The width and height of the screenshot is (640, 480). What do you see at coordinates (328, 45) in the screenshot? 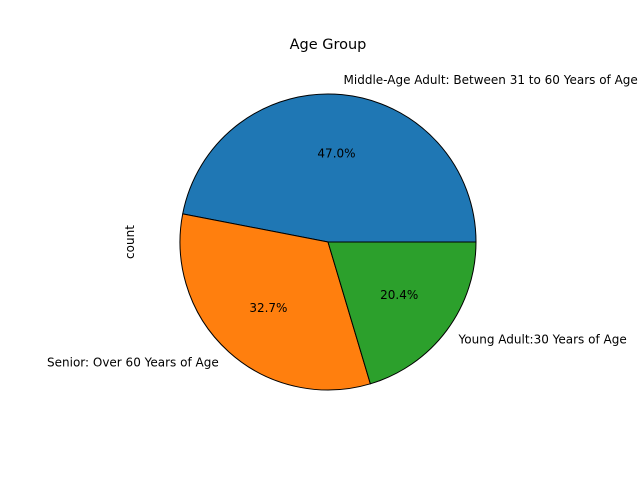
I see `chart-title: Age Group` at bounding box center [328, 45].